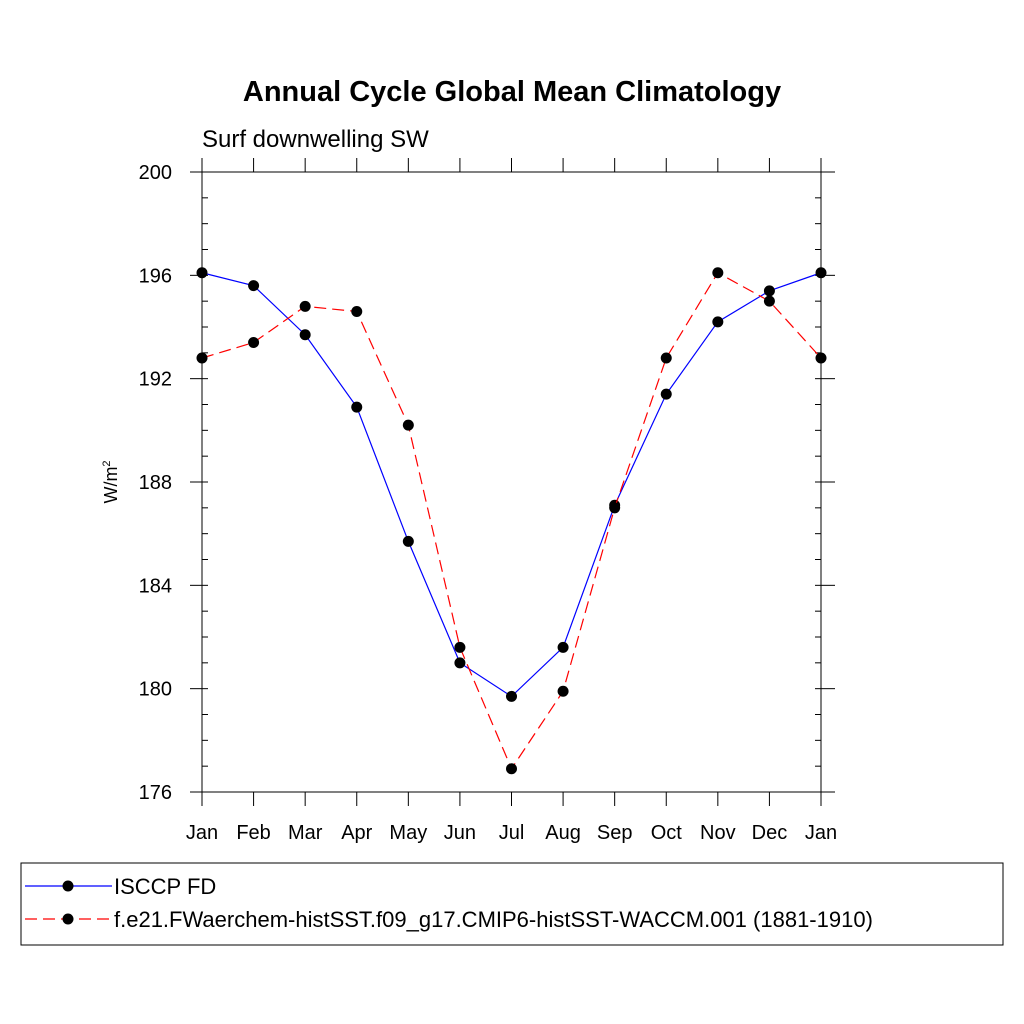 The image size is (1024, 1024). I want to click on x-tick-label: Feb, so click(253, 833).